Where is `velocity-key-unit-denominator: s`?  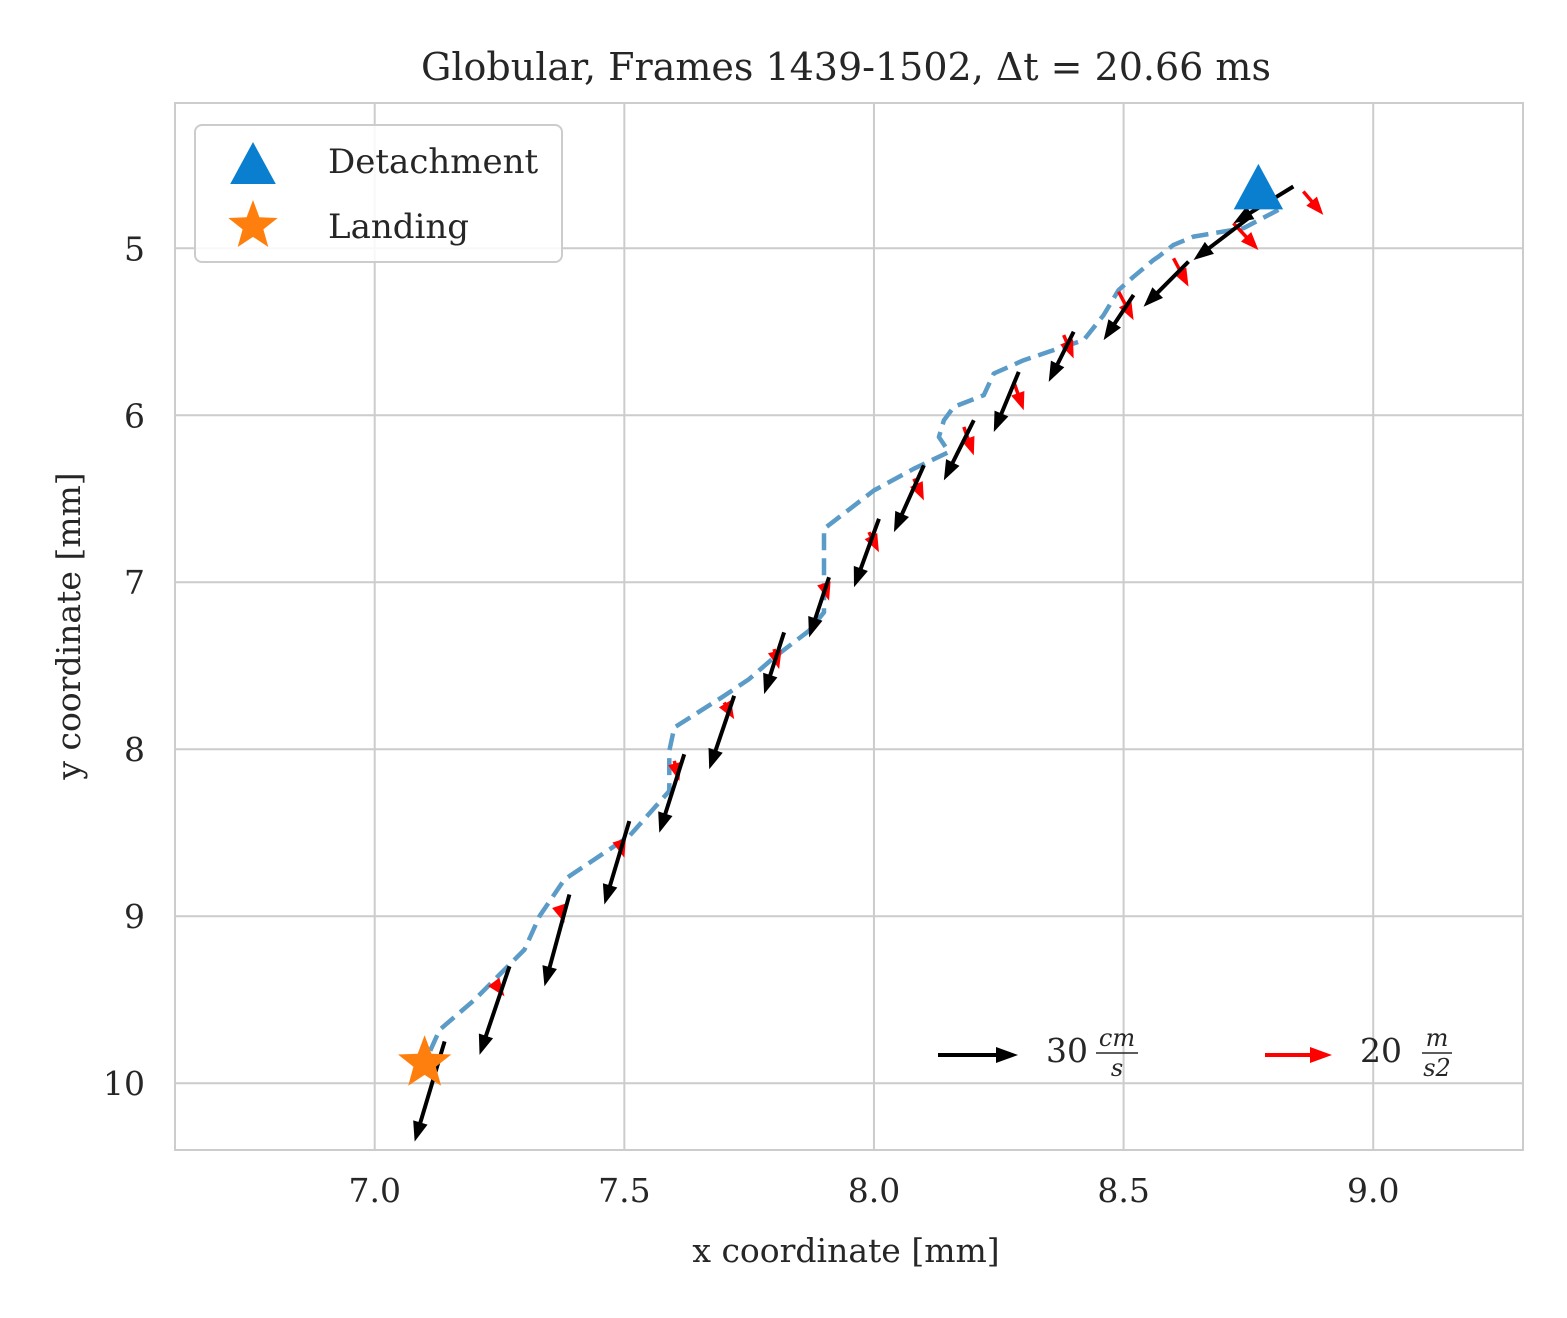 velocity-key-unit-denominator: s is located at coordinates (1117, 1068).